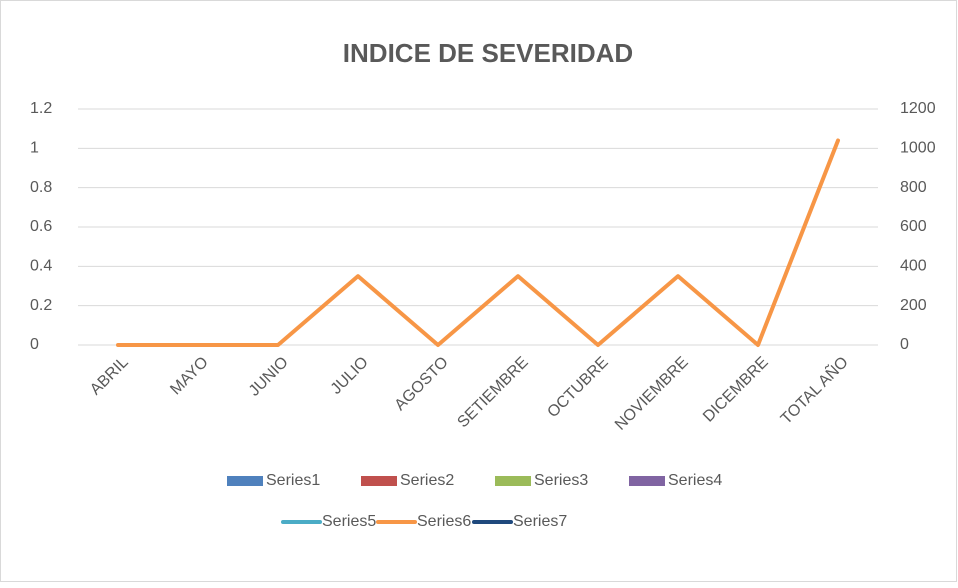 The width and height of the screenshot is (958, 588). What do you see at coordinates (41, 108) in the screenshot?
I see `y-tick-label: 1.2` at bounding box center [41, 108].